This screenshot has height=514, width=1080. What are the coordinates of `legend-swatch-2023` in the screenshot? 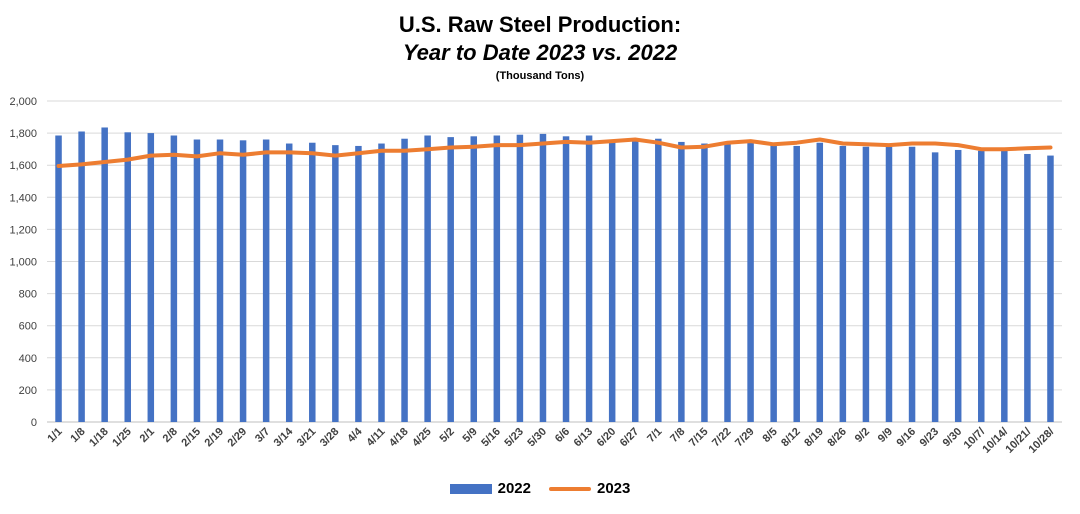 It's located at (570, 488).